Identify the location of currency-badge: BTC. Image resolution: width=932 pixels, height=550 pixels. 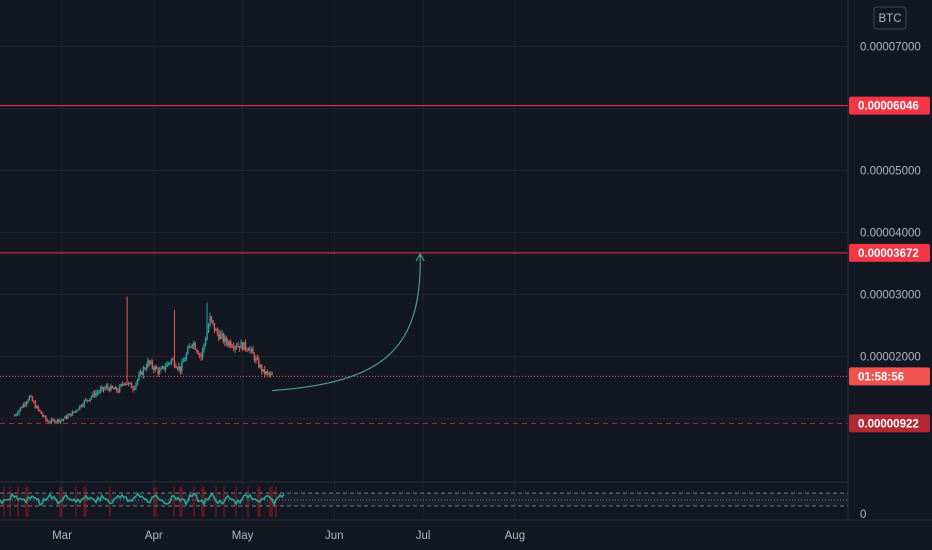
(890, 18).